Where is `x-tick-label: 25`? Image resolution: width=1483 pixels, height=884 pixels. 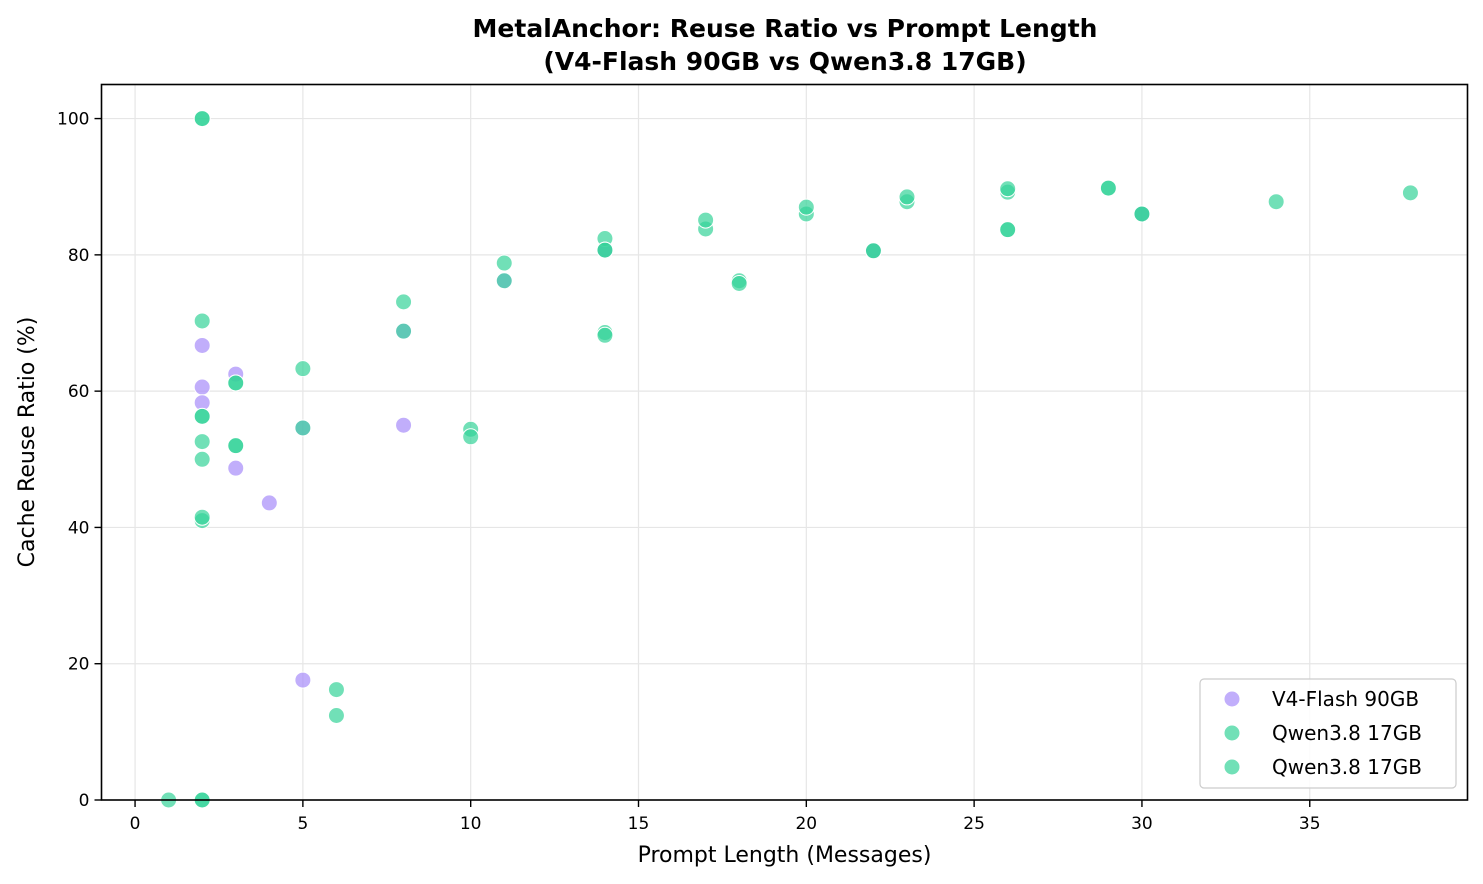
x-tick-label: 25 is located at coordinates (974, 824).